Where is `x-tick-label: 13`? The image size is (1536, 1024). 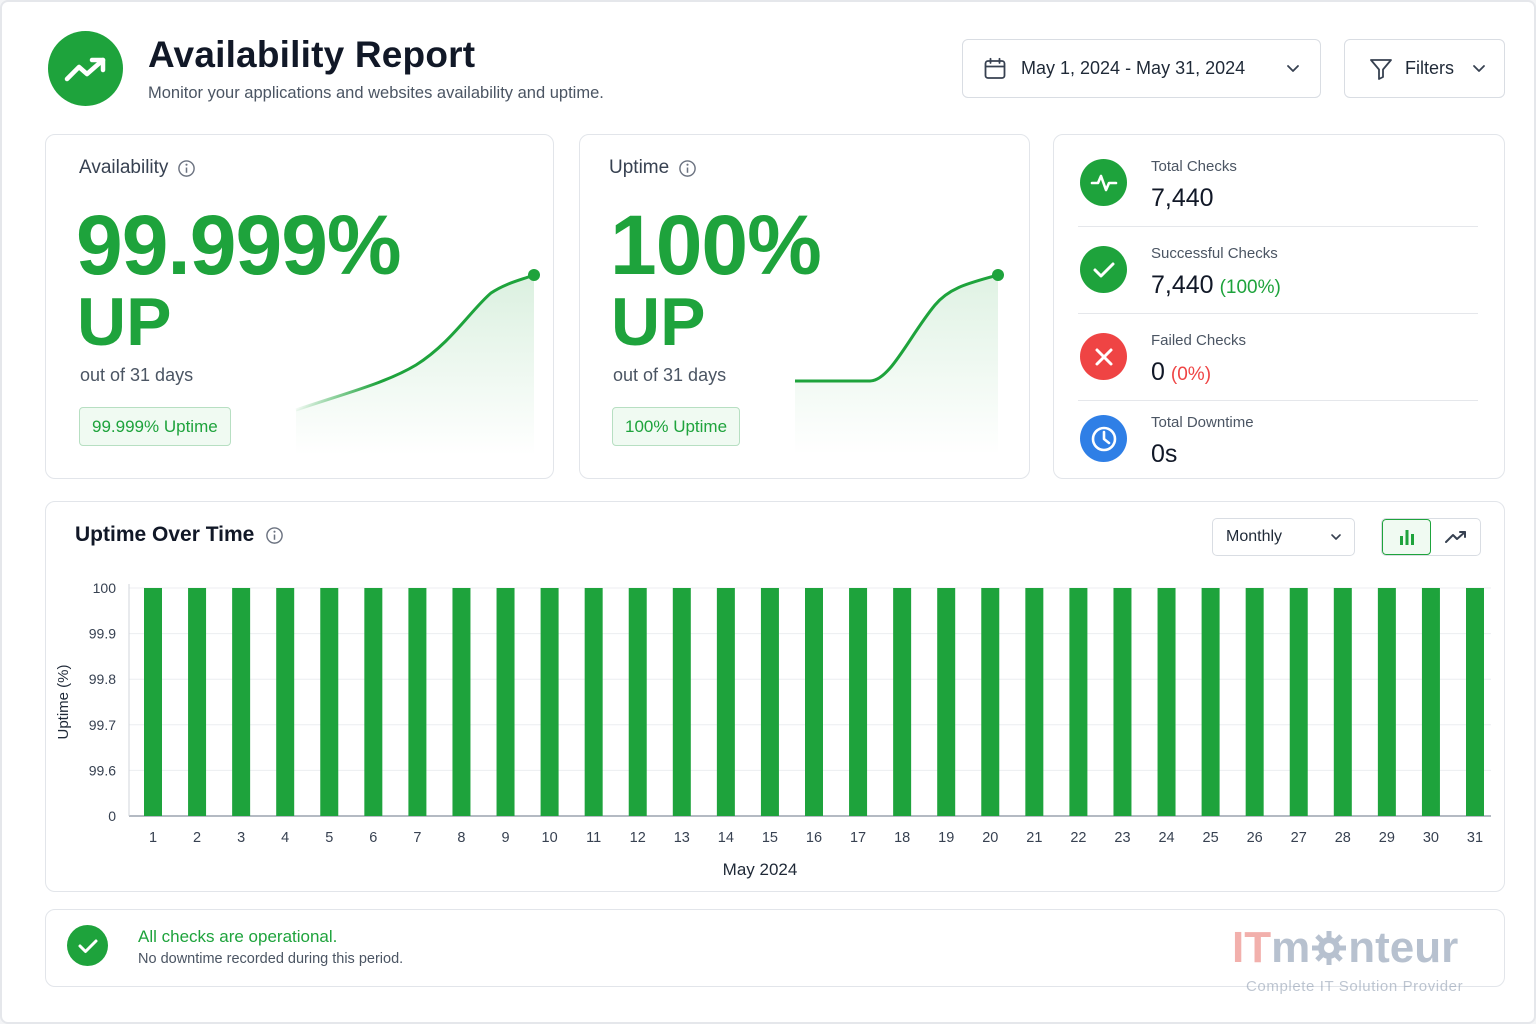 x-tick-label: 13 is located at coordinates (682, 838).